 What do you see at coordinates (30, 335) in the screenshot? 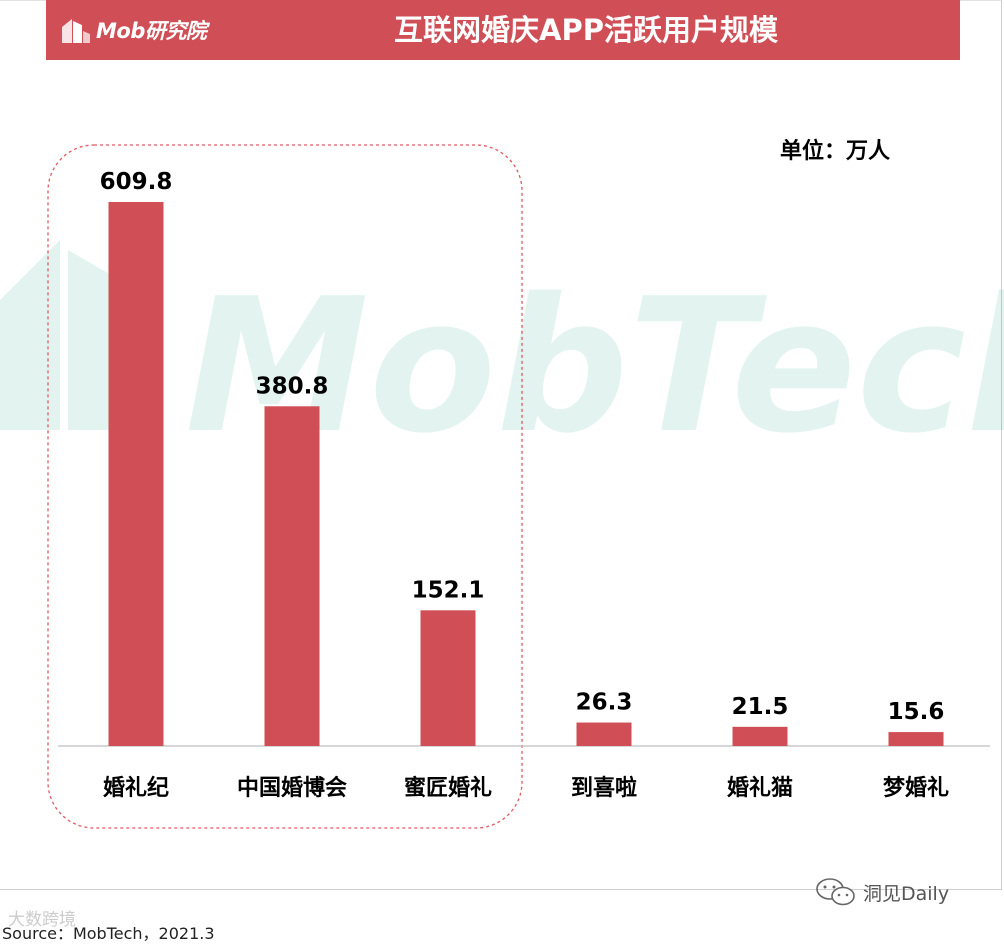
I see `watermark-building-icon` at bounding box center [30, 335].